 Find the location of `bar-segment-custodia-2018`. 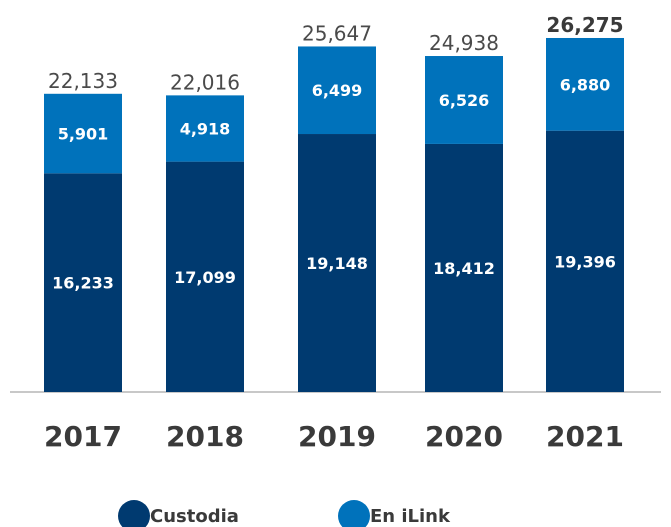

bar-segment-custodia-2018 is located at coordinates (205, 276).